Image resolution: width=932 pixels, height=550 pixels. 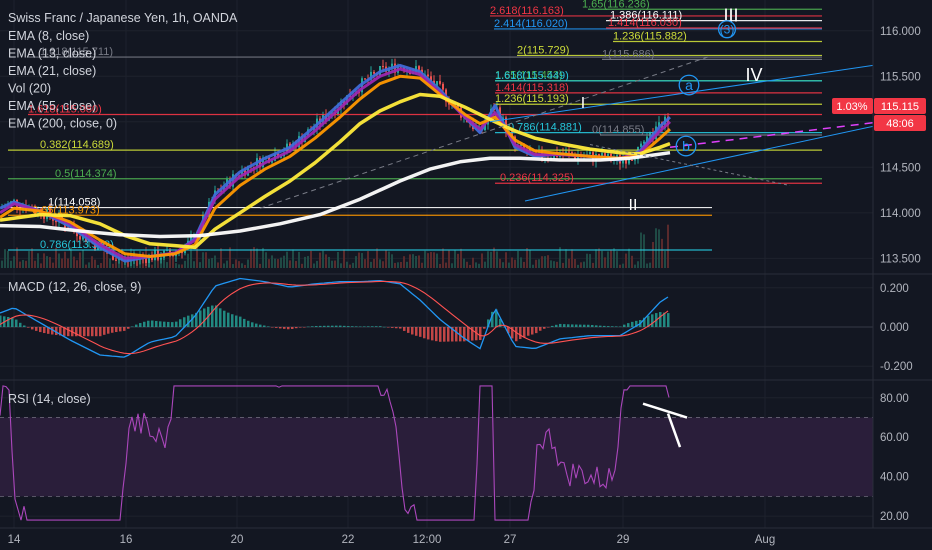 I want to click on indicator-legend-item: Vol (20), so click(x=29, y=89).